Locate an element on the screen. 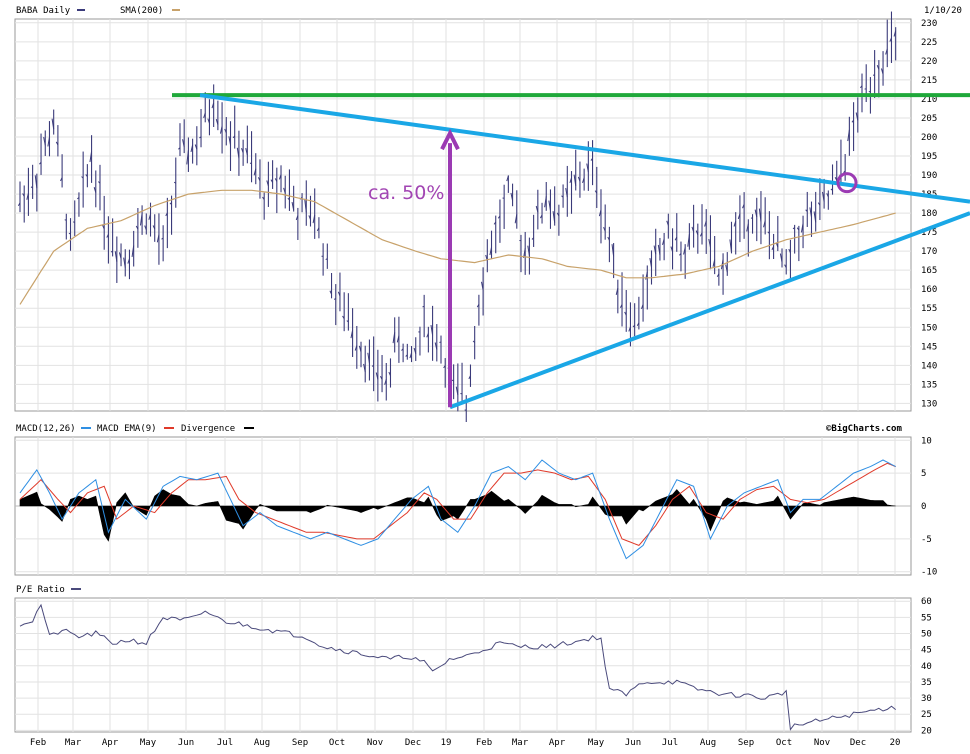 The image size is (970, 754). pe-y-tick: 30 is located at coordinates (926, 699).